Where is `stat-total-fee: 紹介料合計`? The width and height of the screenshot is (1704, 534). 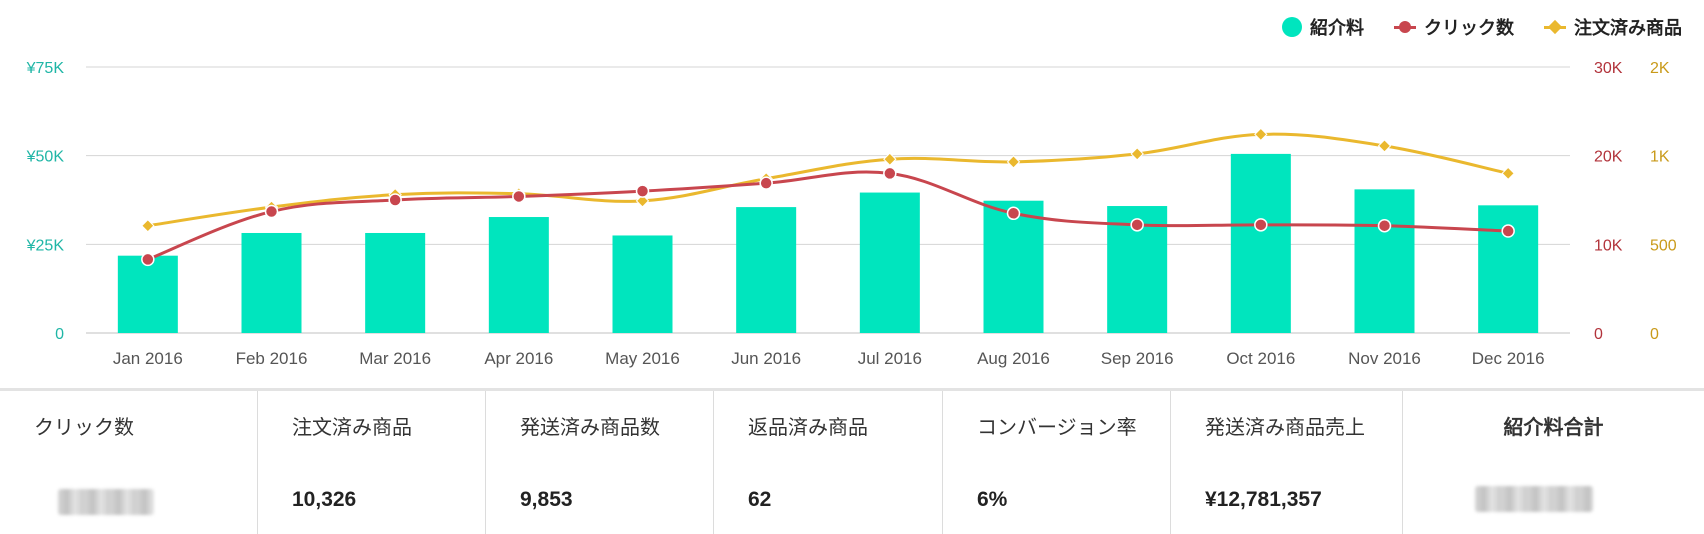
stat-total-fee: 紹介料合計 is located at coordinates (1553, 462).